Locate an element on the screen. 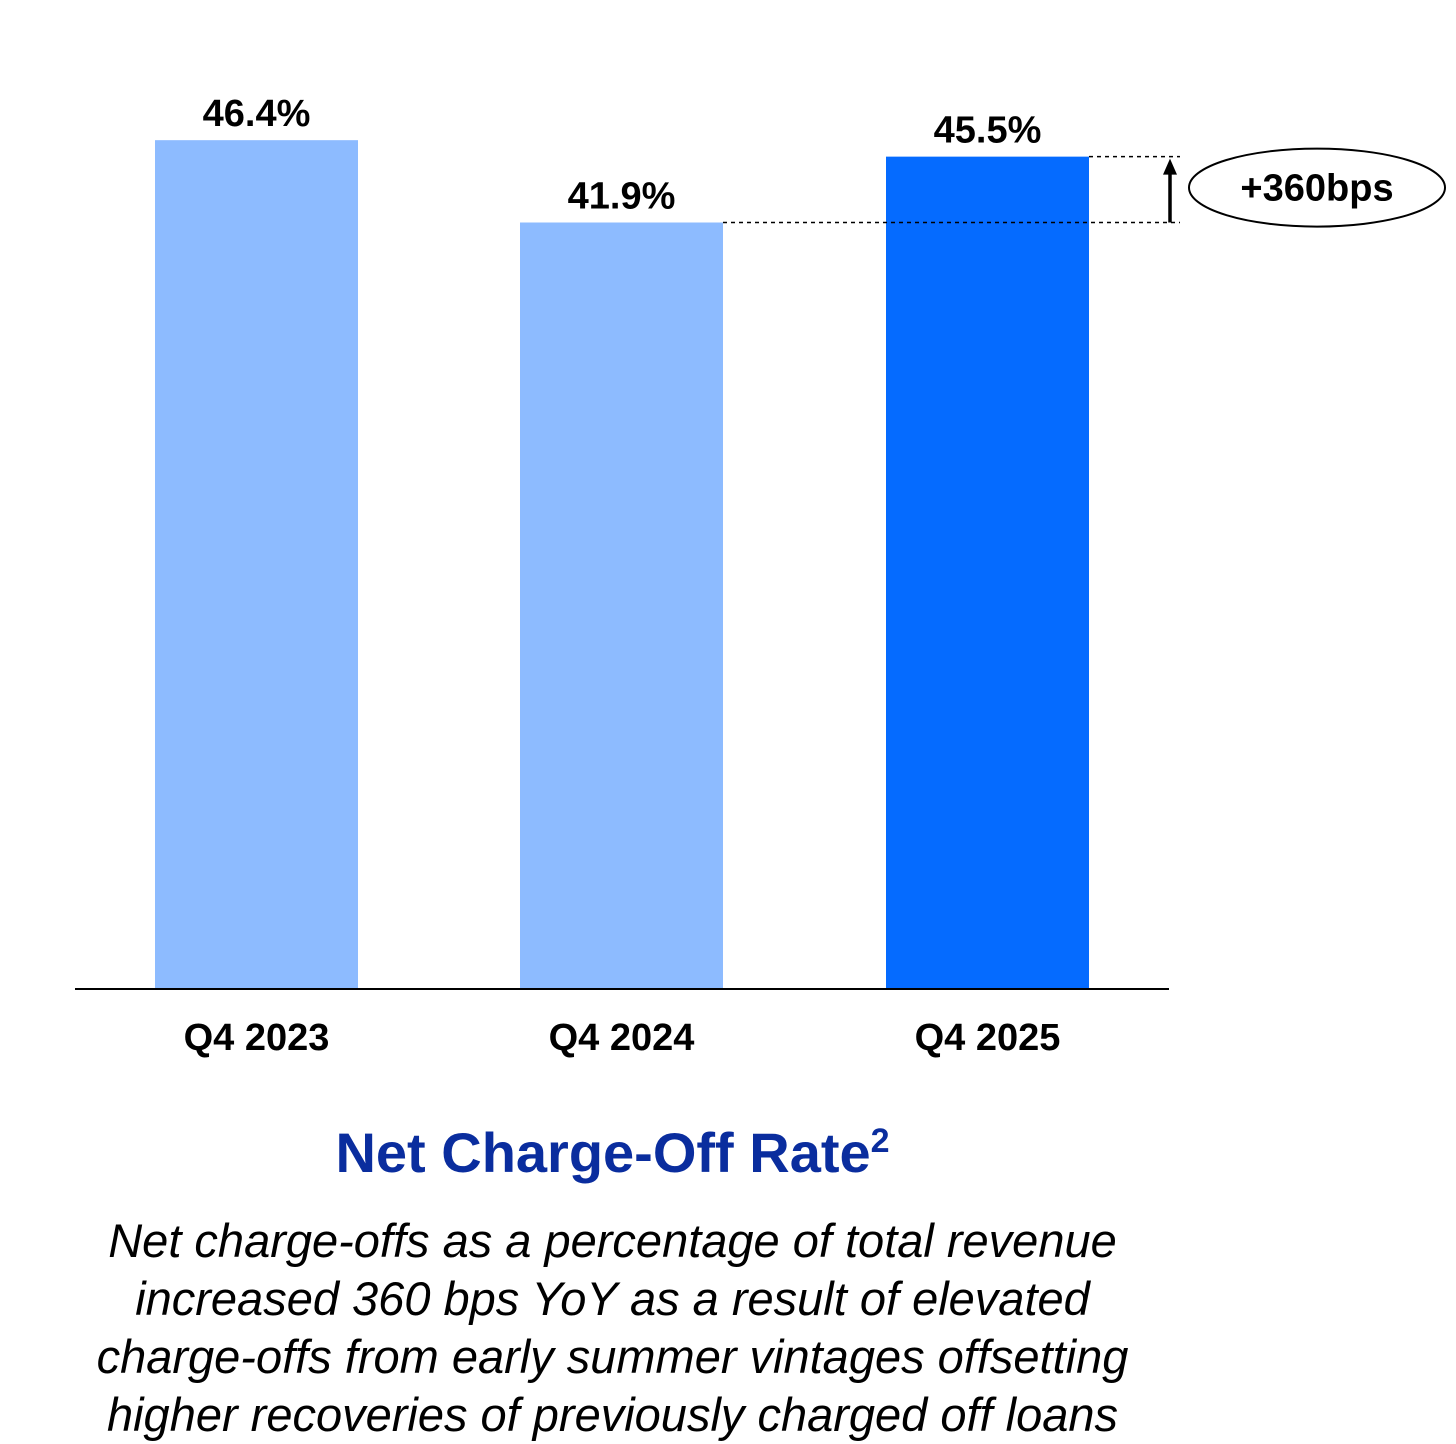 The height and width of the screenshot is (1444, 1456). delta-ellipse is located at coordinates (1317, 187).